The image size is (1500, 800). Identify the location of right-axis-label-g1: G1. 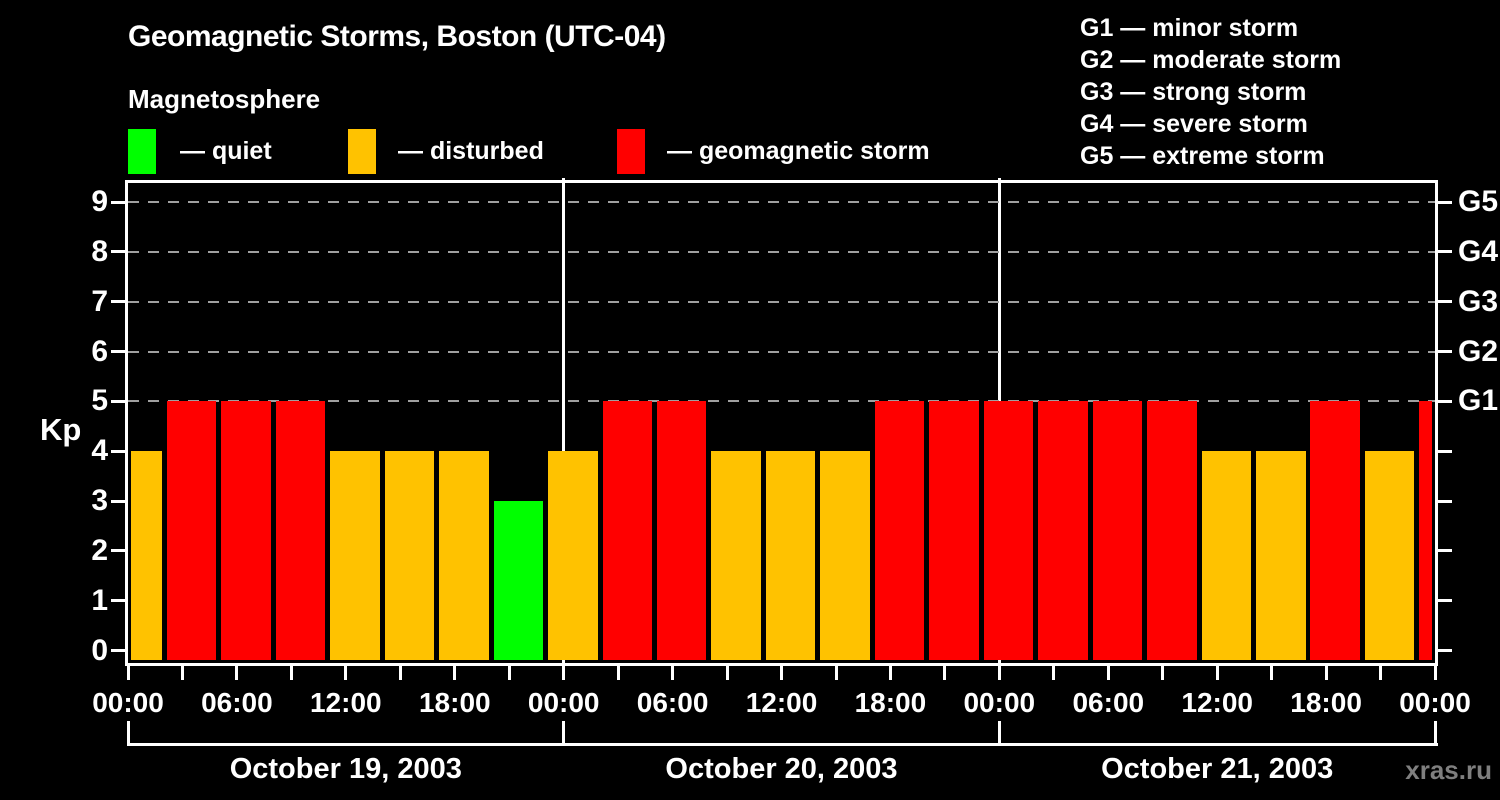
(1478, 401).